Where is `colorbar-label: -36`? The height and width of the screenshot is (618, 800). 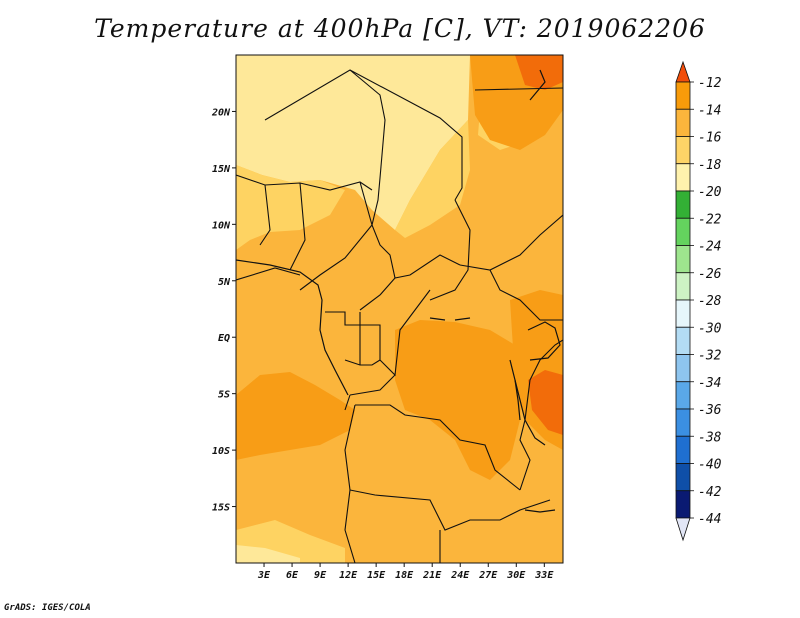
colorbar-label: -36 is located at coordinates (710, 410).